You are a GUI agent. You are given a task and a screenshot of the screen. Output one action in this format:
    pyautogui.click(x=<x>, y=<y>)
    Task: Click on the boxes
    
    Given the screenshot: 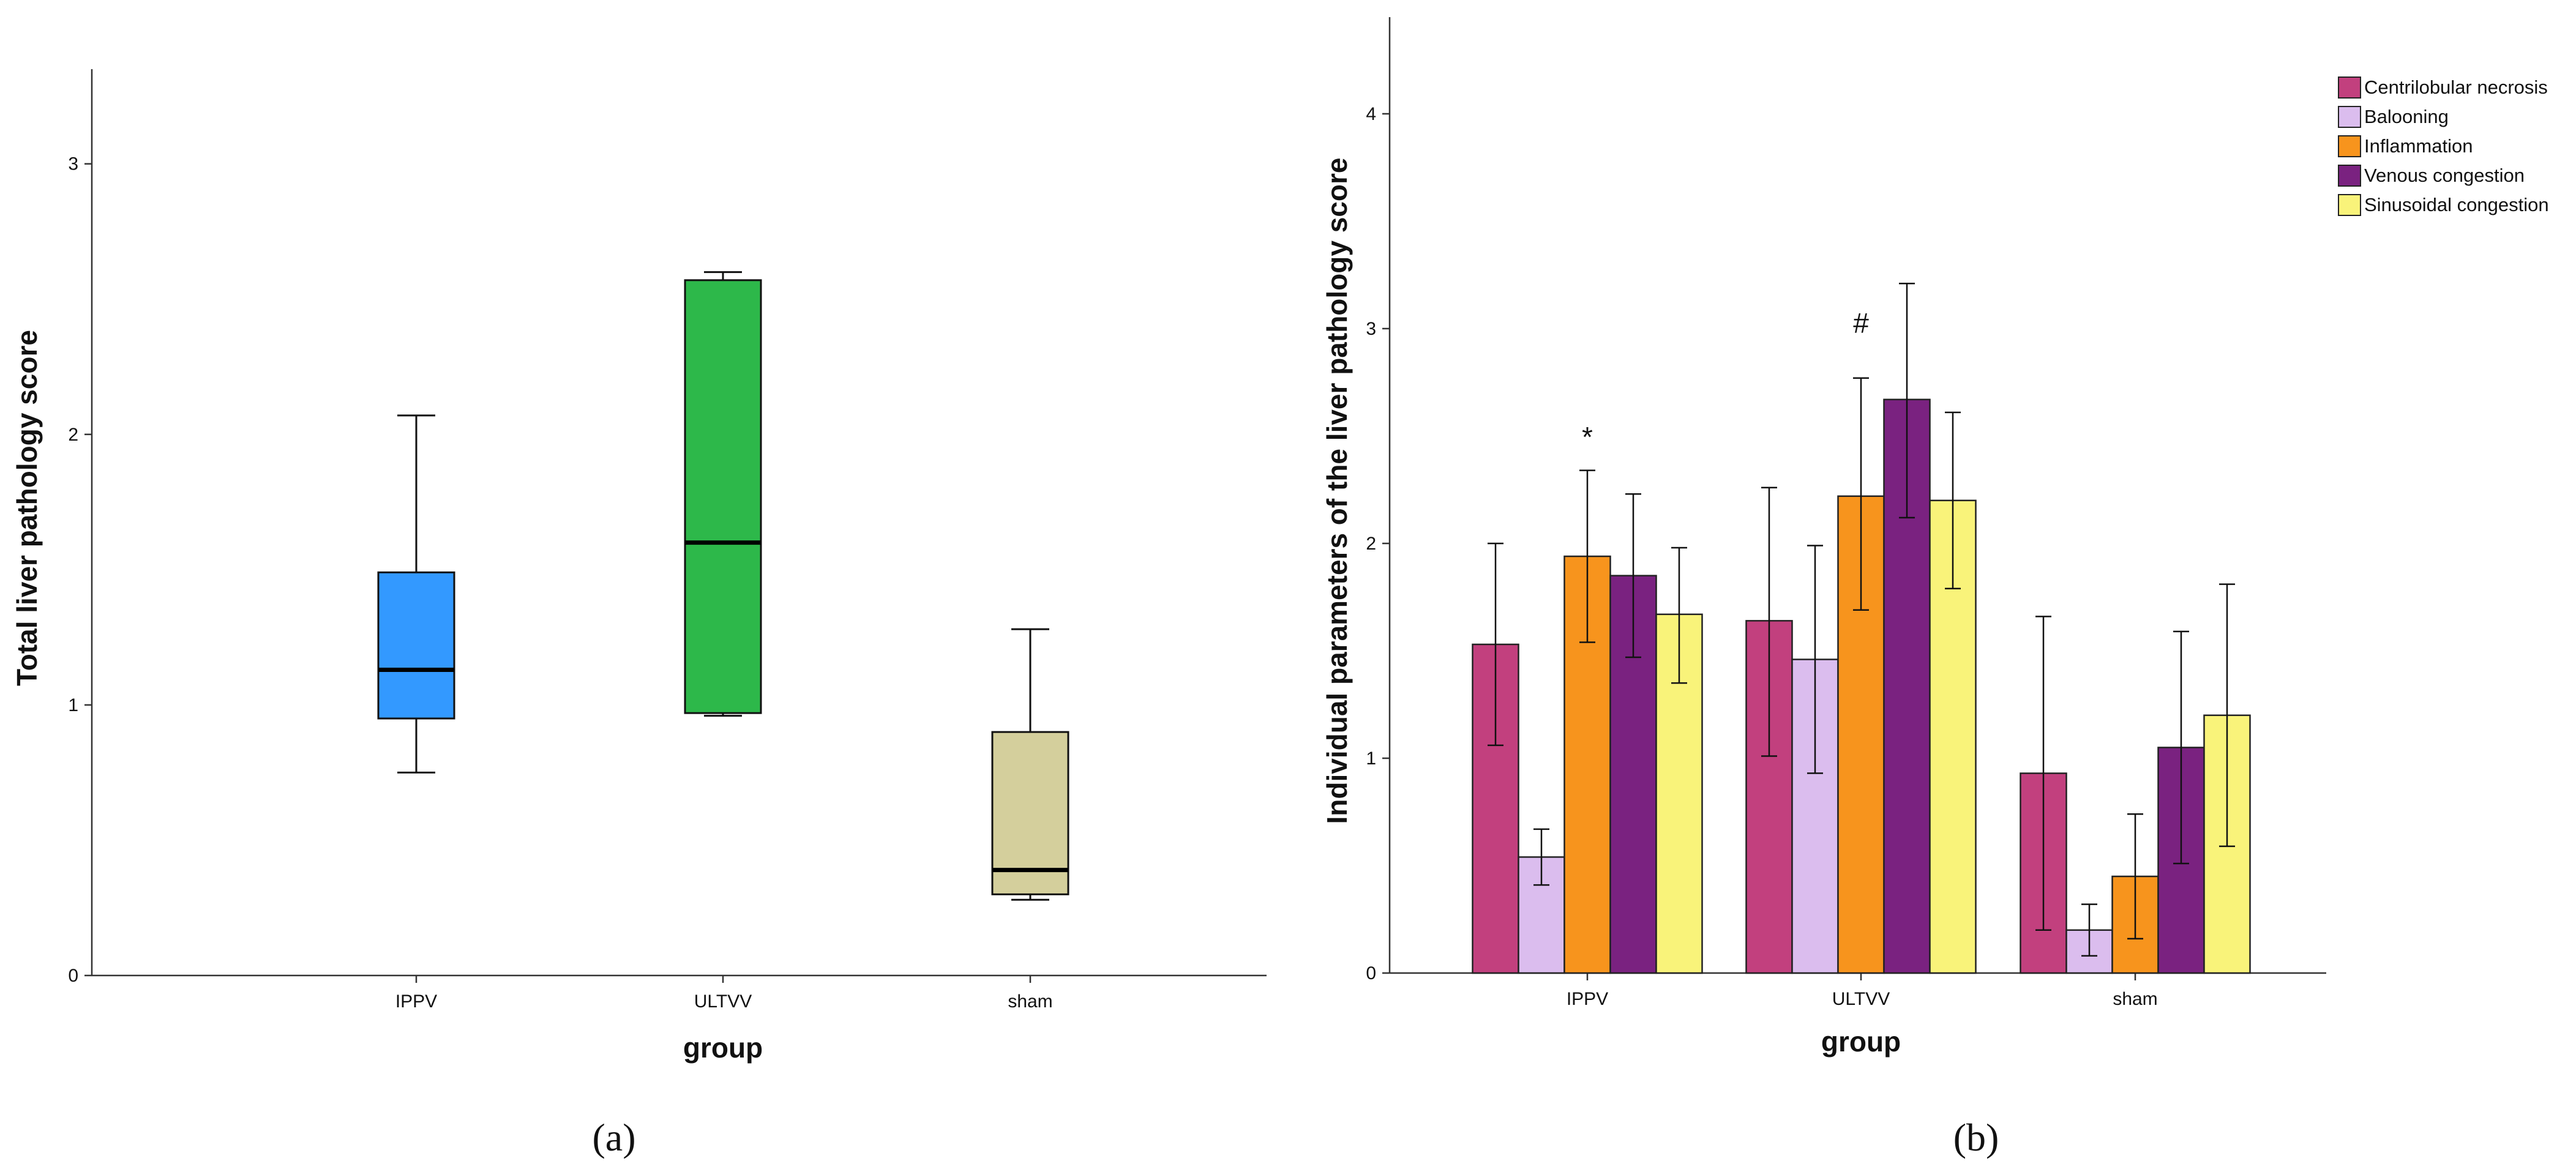 What is the action you would take?
    pyautogui.click(x=723, y=586)
    